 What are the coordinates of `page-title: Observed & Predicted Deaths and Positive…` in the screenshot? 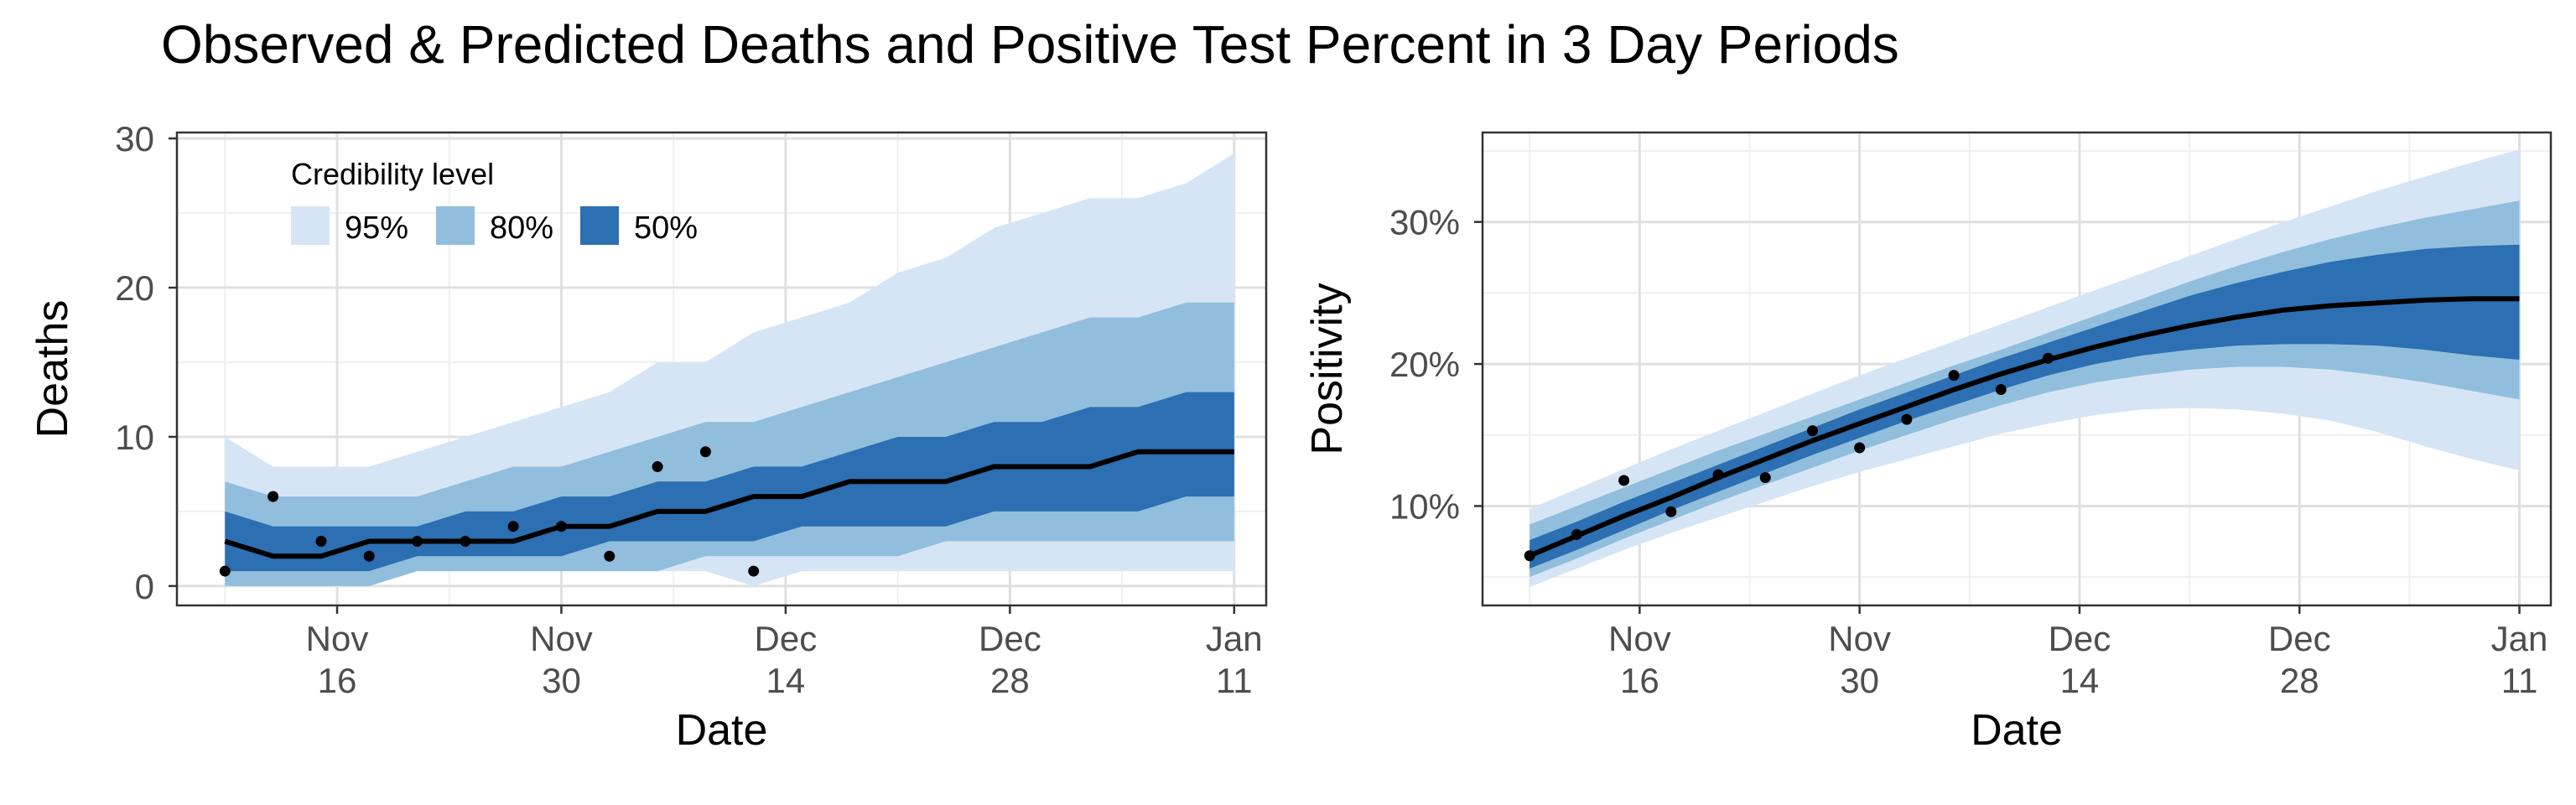 It's located at (1030, 44).